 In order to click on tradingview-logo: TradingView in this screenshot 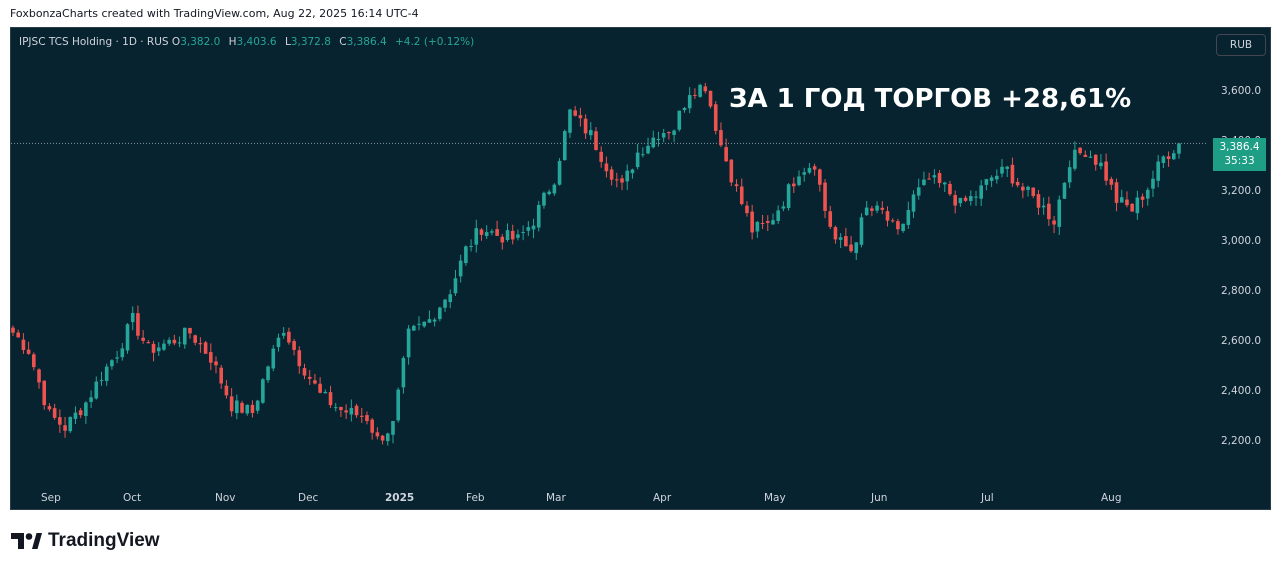, I will do `click(85, 541)`.